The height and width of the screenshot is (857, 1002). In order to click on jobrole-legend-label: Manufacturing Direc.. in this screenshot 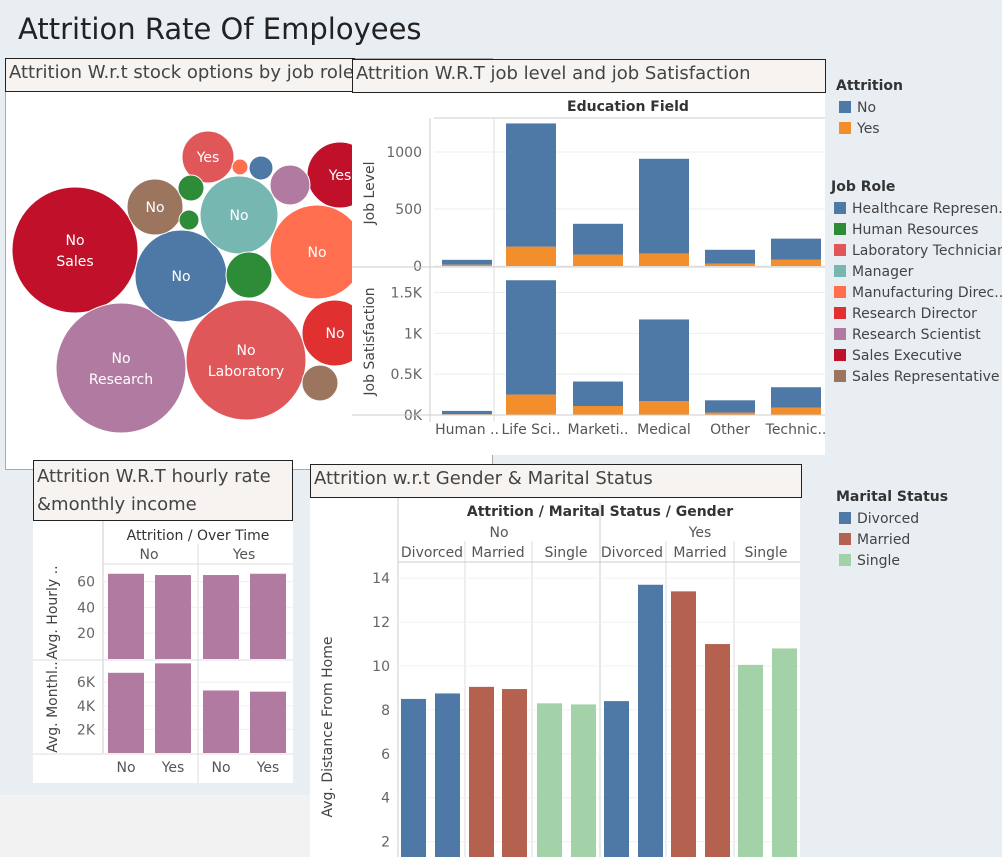, I will do `click(927, 293)`.